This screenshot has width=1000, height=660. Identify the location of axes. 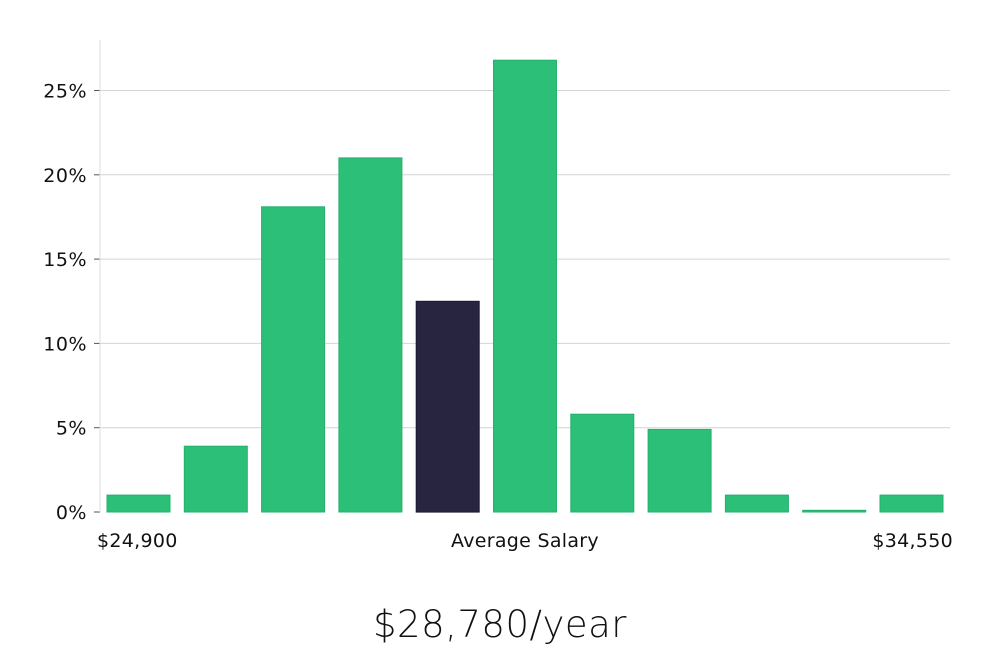
(97, 276).